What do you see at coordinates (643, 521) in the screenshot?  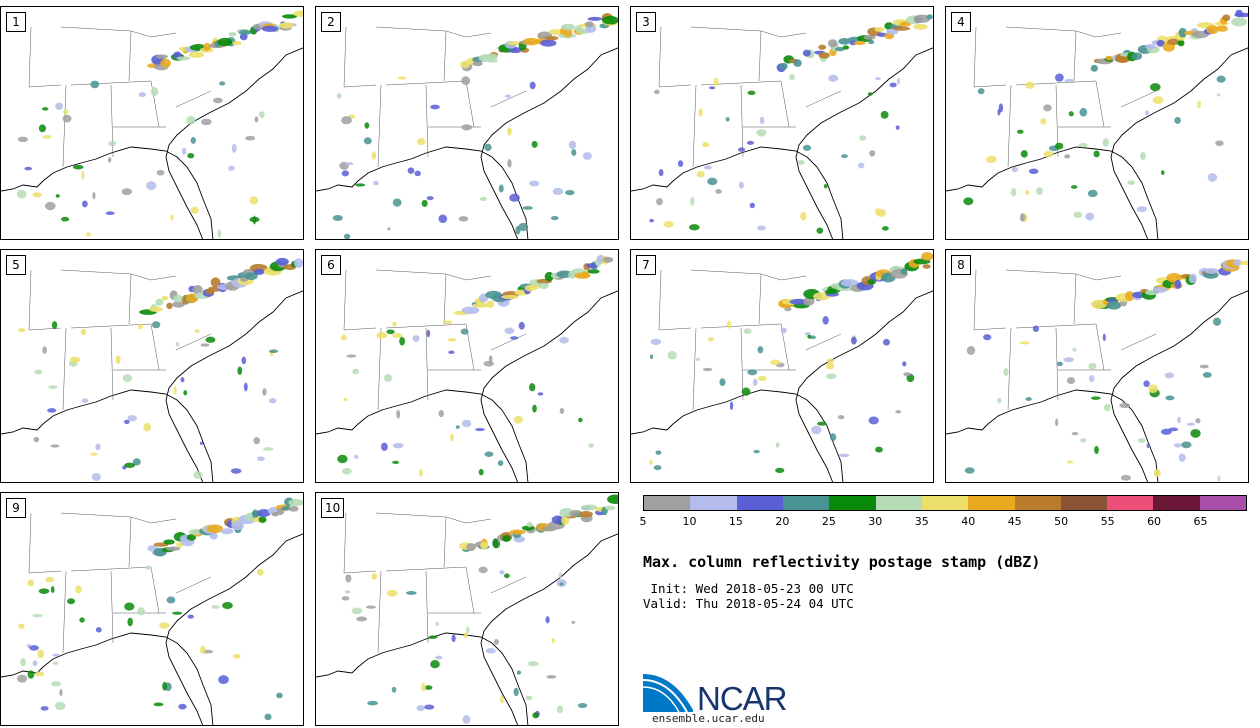 I see `colorbar-tick-label: 5` at bounding box center [643, 521].